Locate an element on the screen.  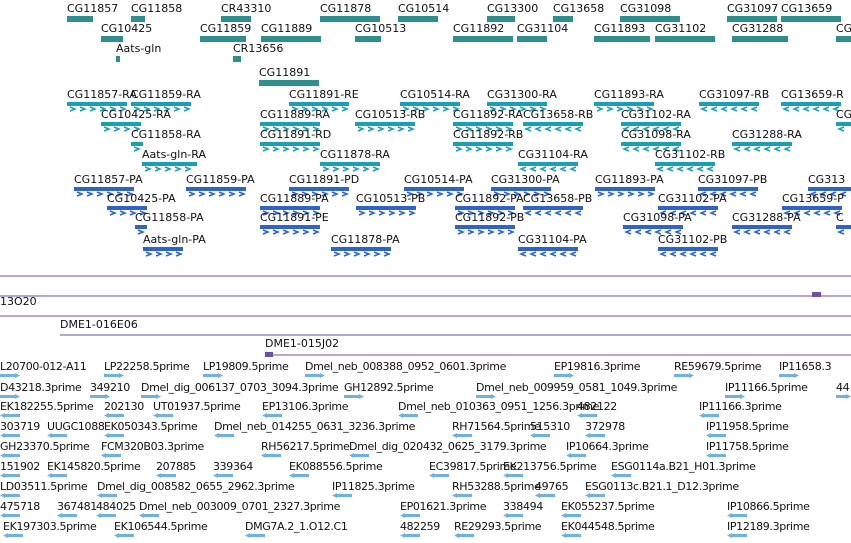
protein-feature: Aats-gln-PA is located at coordinates (174, 245).